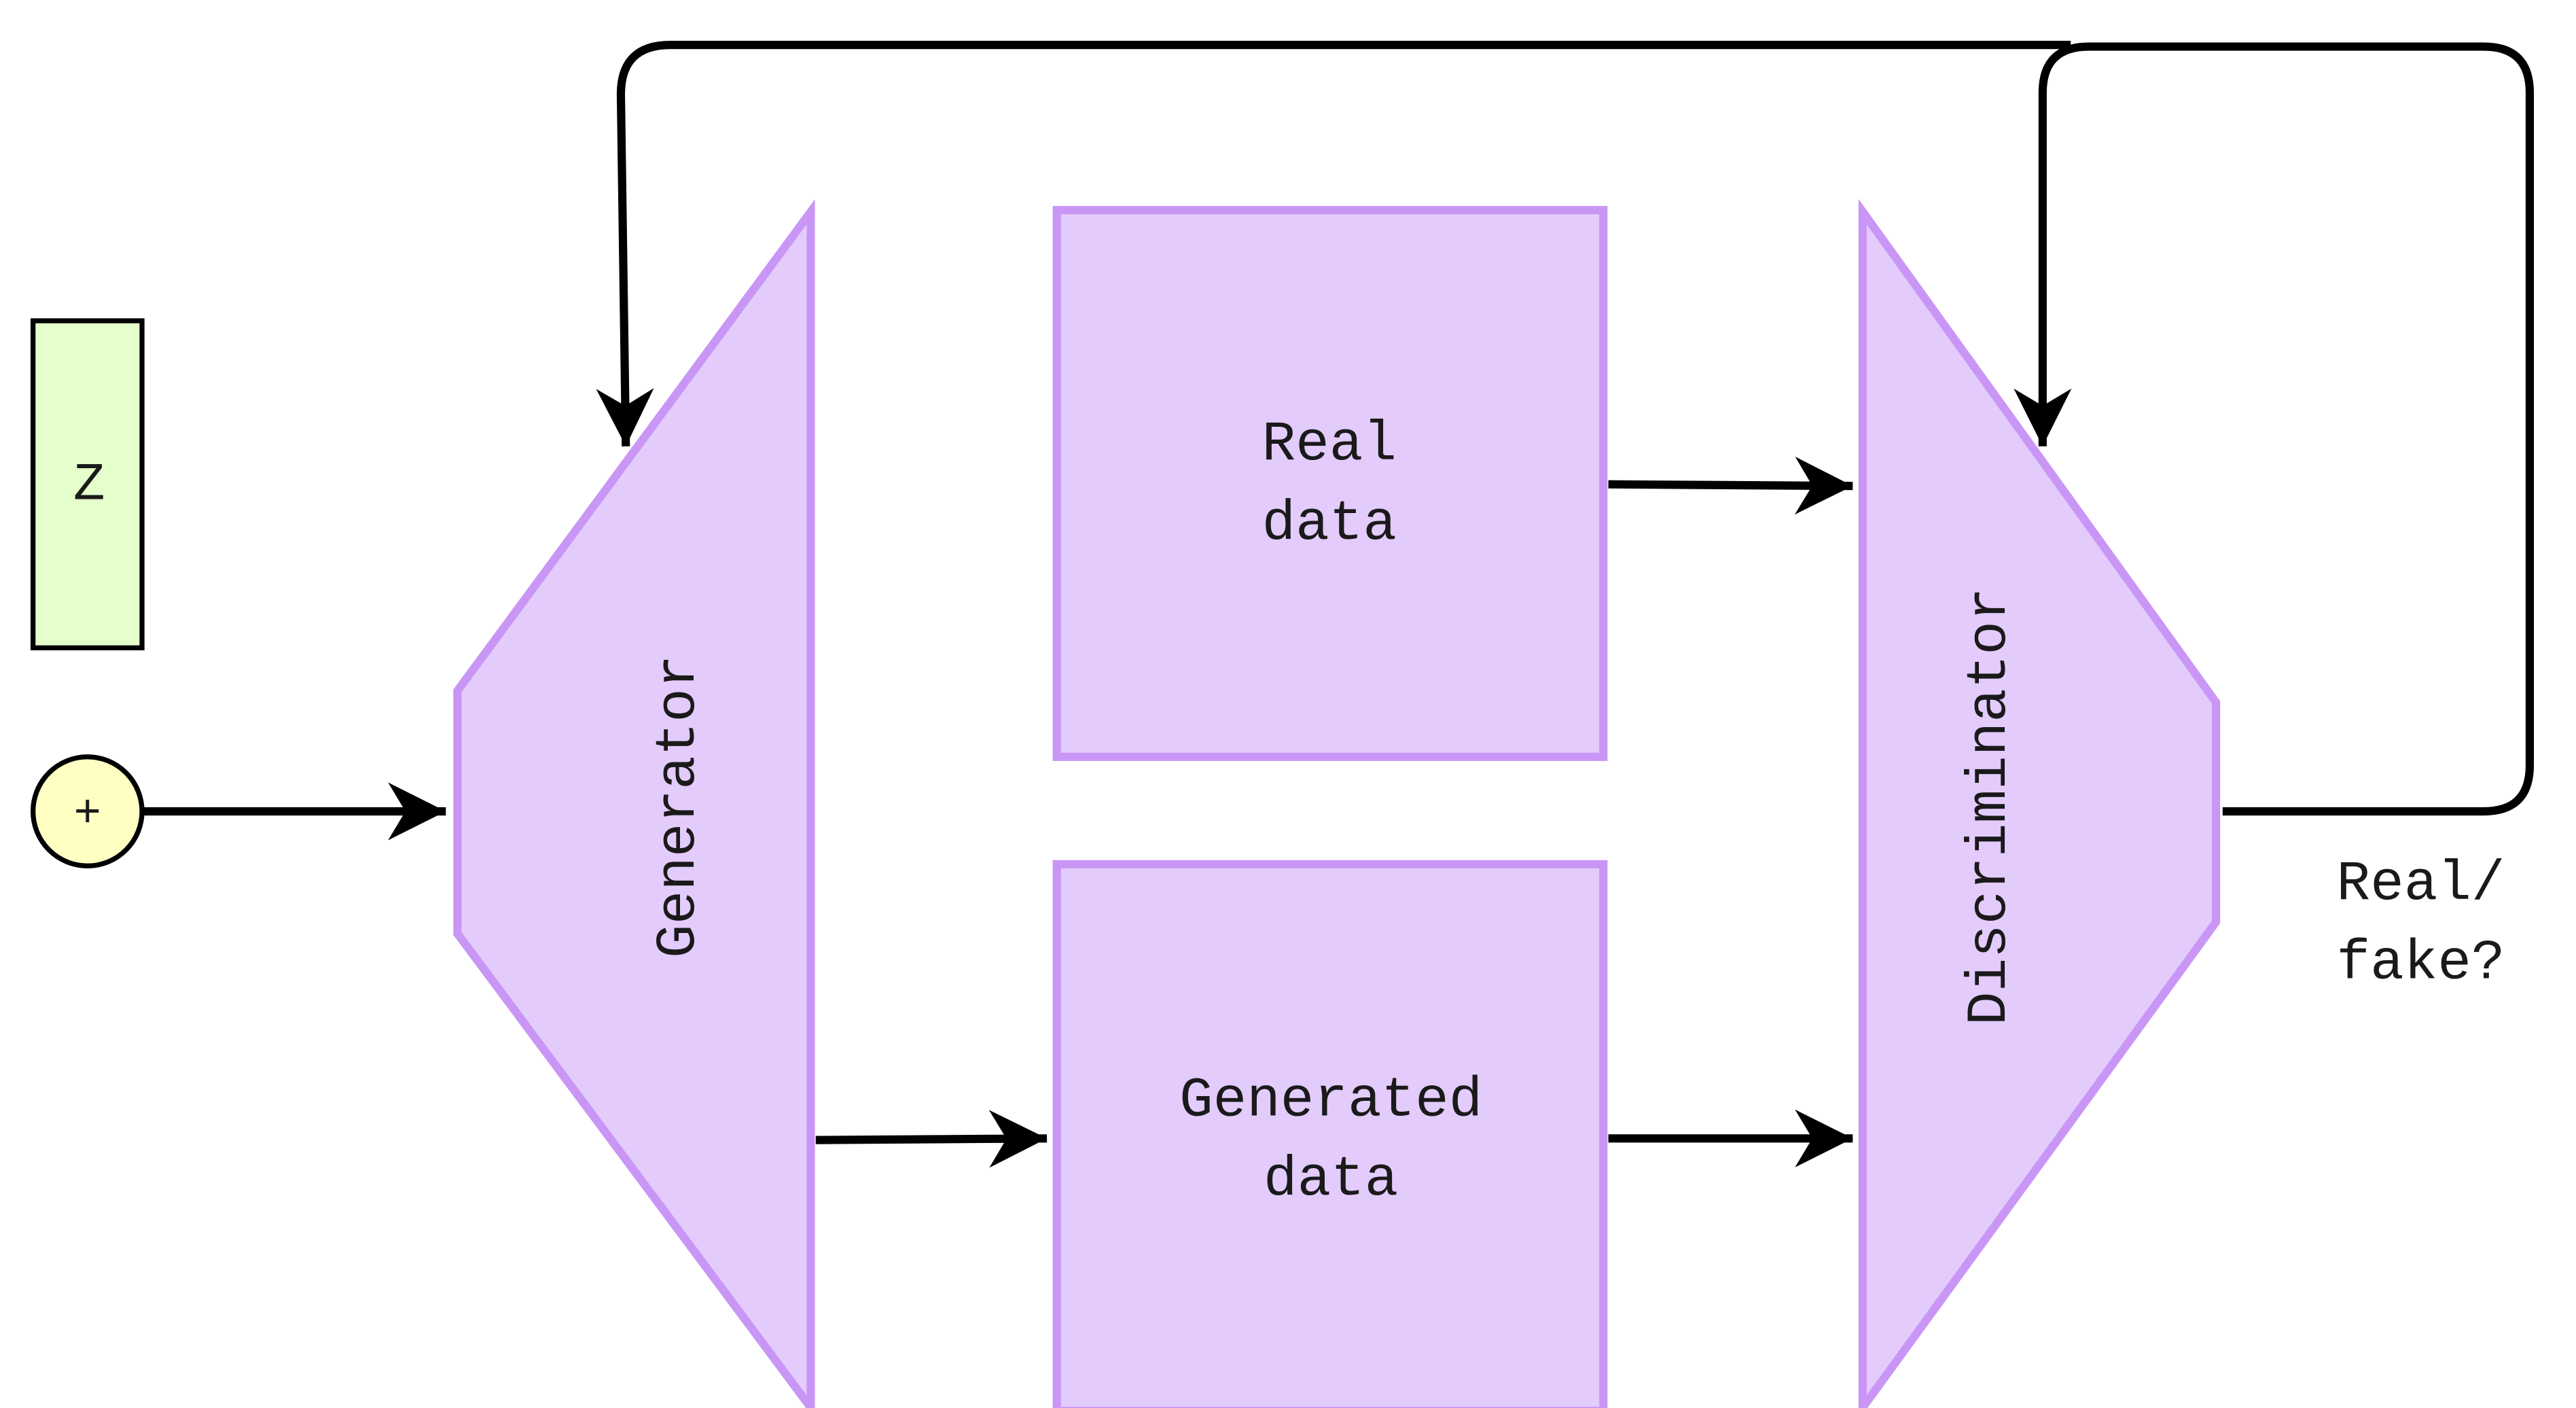  What do you see at coordinates (1329, 524) in the screenshot?
I see `real-data-label-line2: data` at bounding box center [1329, 524].